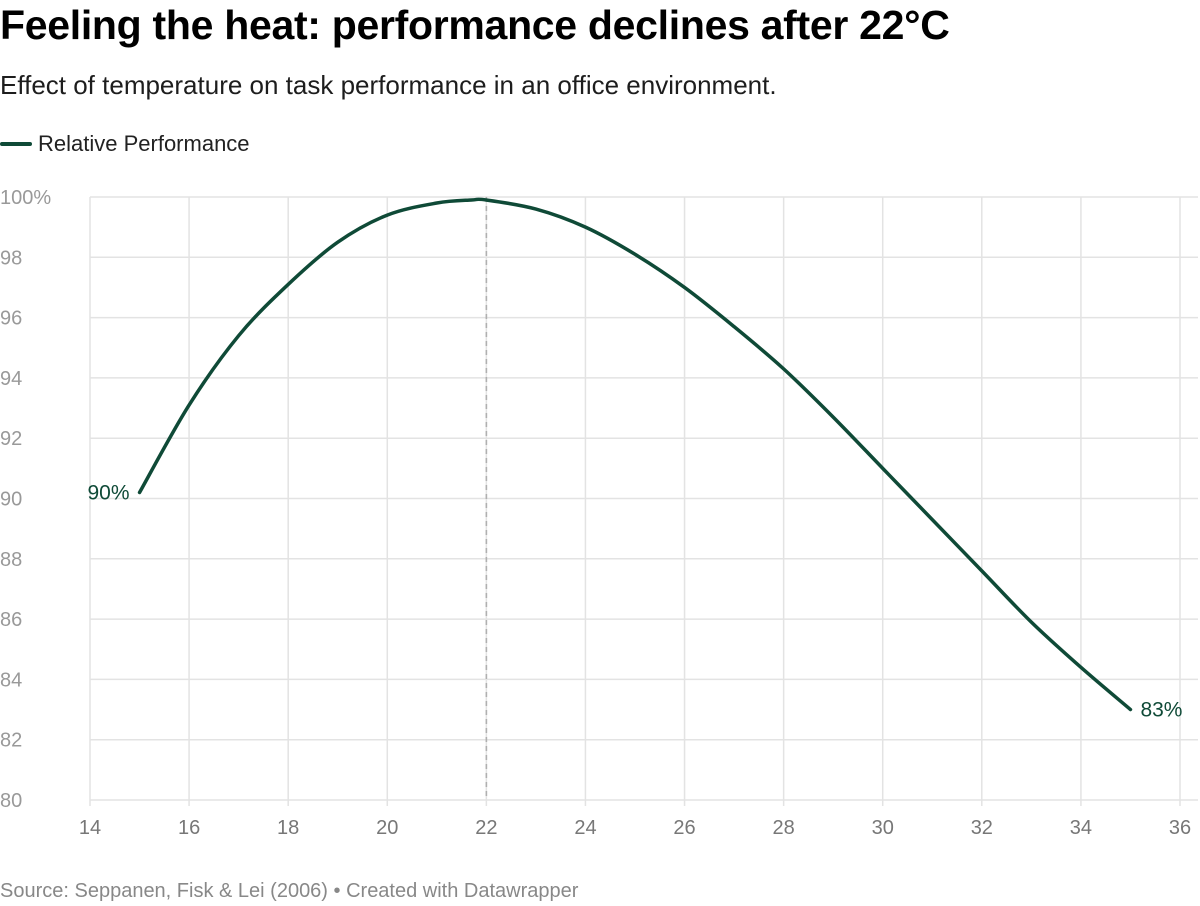 This screenshot has height=906, width=1200. What do you see at coordinates (11, 801) in the screenshot?
I see `y-tick-label: 80` at bounding box center [11, 801].